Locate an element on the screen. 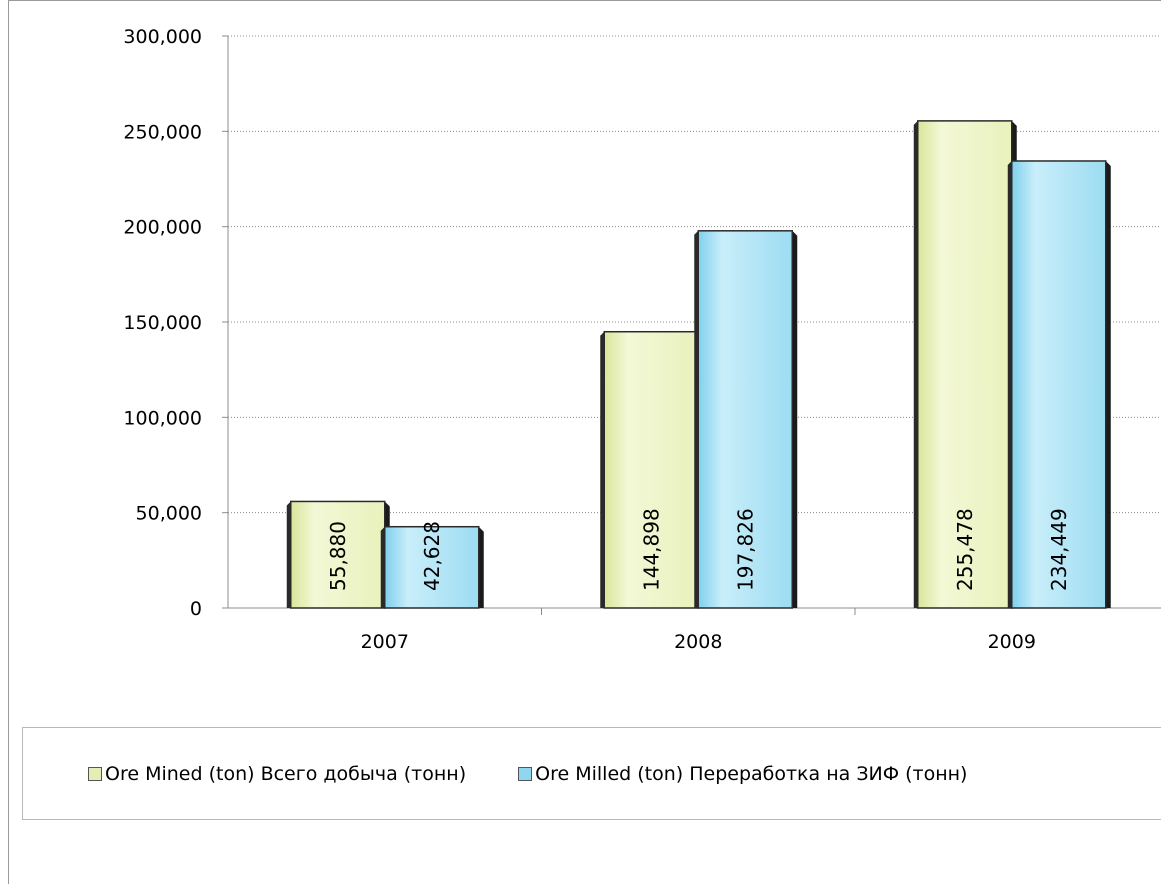  x-tick-label: 2008 is located at coordinates (698, 642).